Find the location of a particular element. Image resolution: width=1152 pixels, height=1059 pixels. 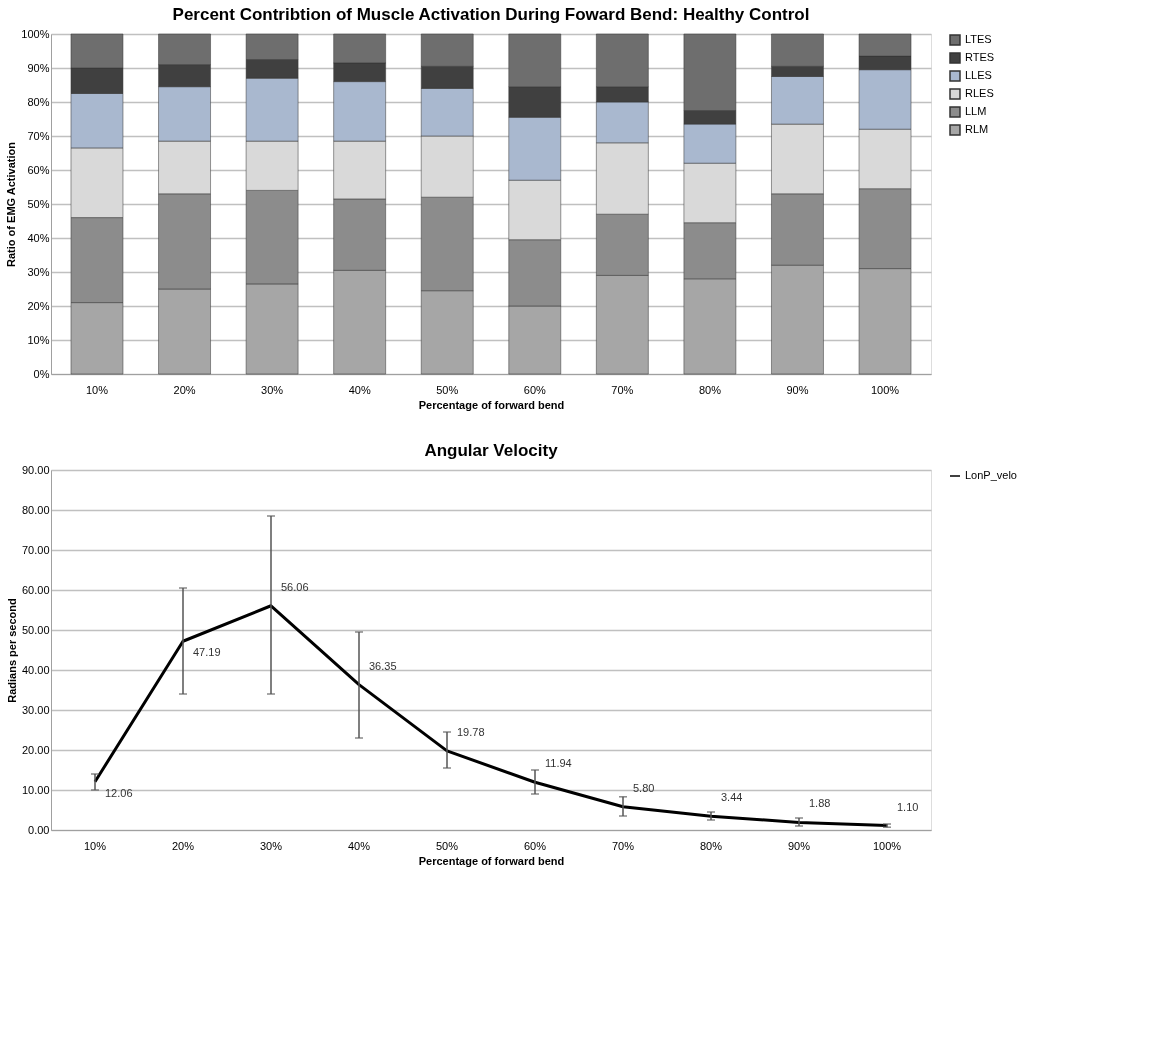

data-label: 1.88 is located at coordinates (820, 803).